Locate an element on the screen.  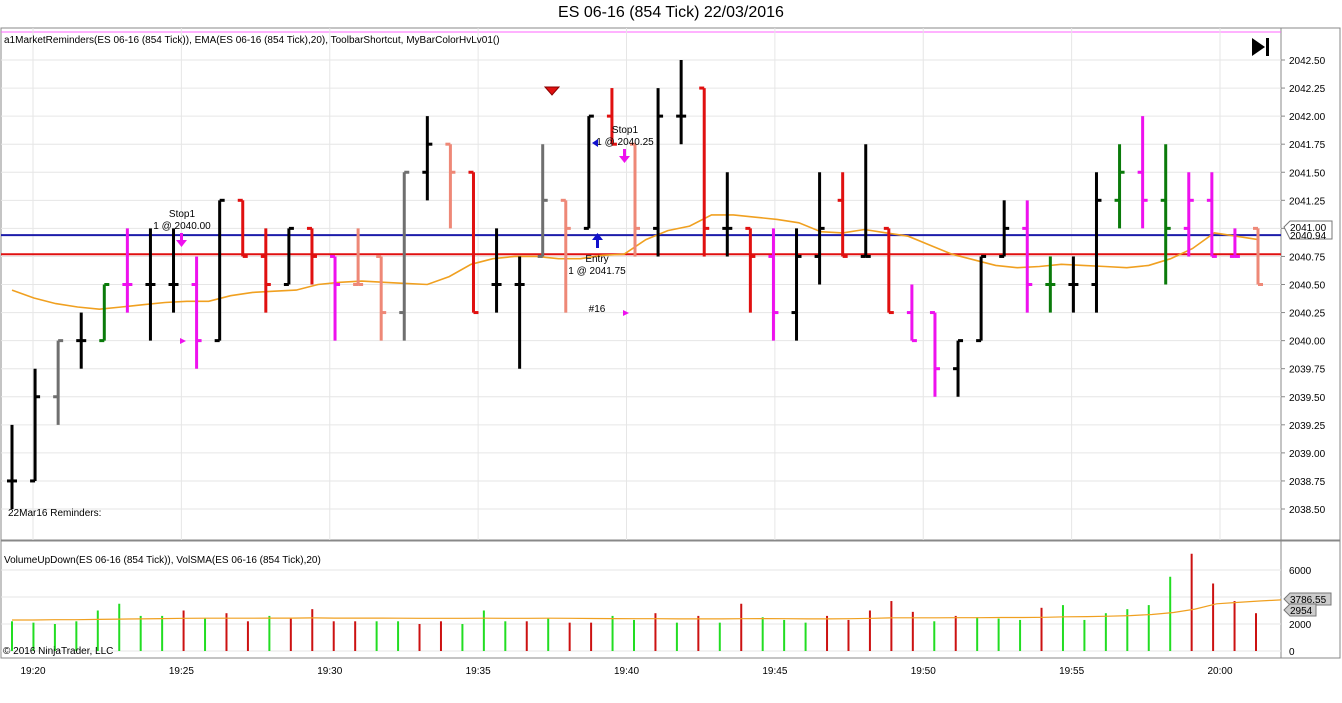
entry-detail: 1 @ 2041.75 is located at coordinates (597, 271).